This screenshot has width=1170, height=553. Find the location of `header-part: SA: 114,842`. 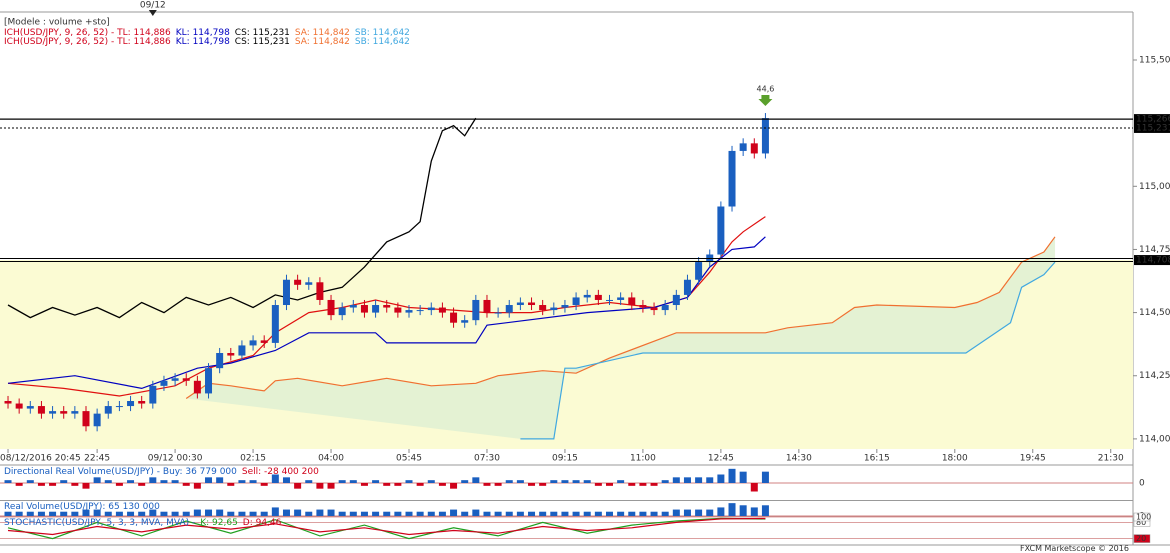

header-part: SA: 114,842 is located at coordinates (322, 42).